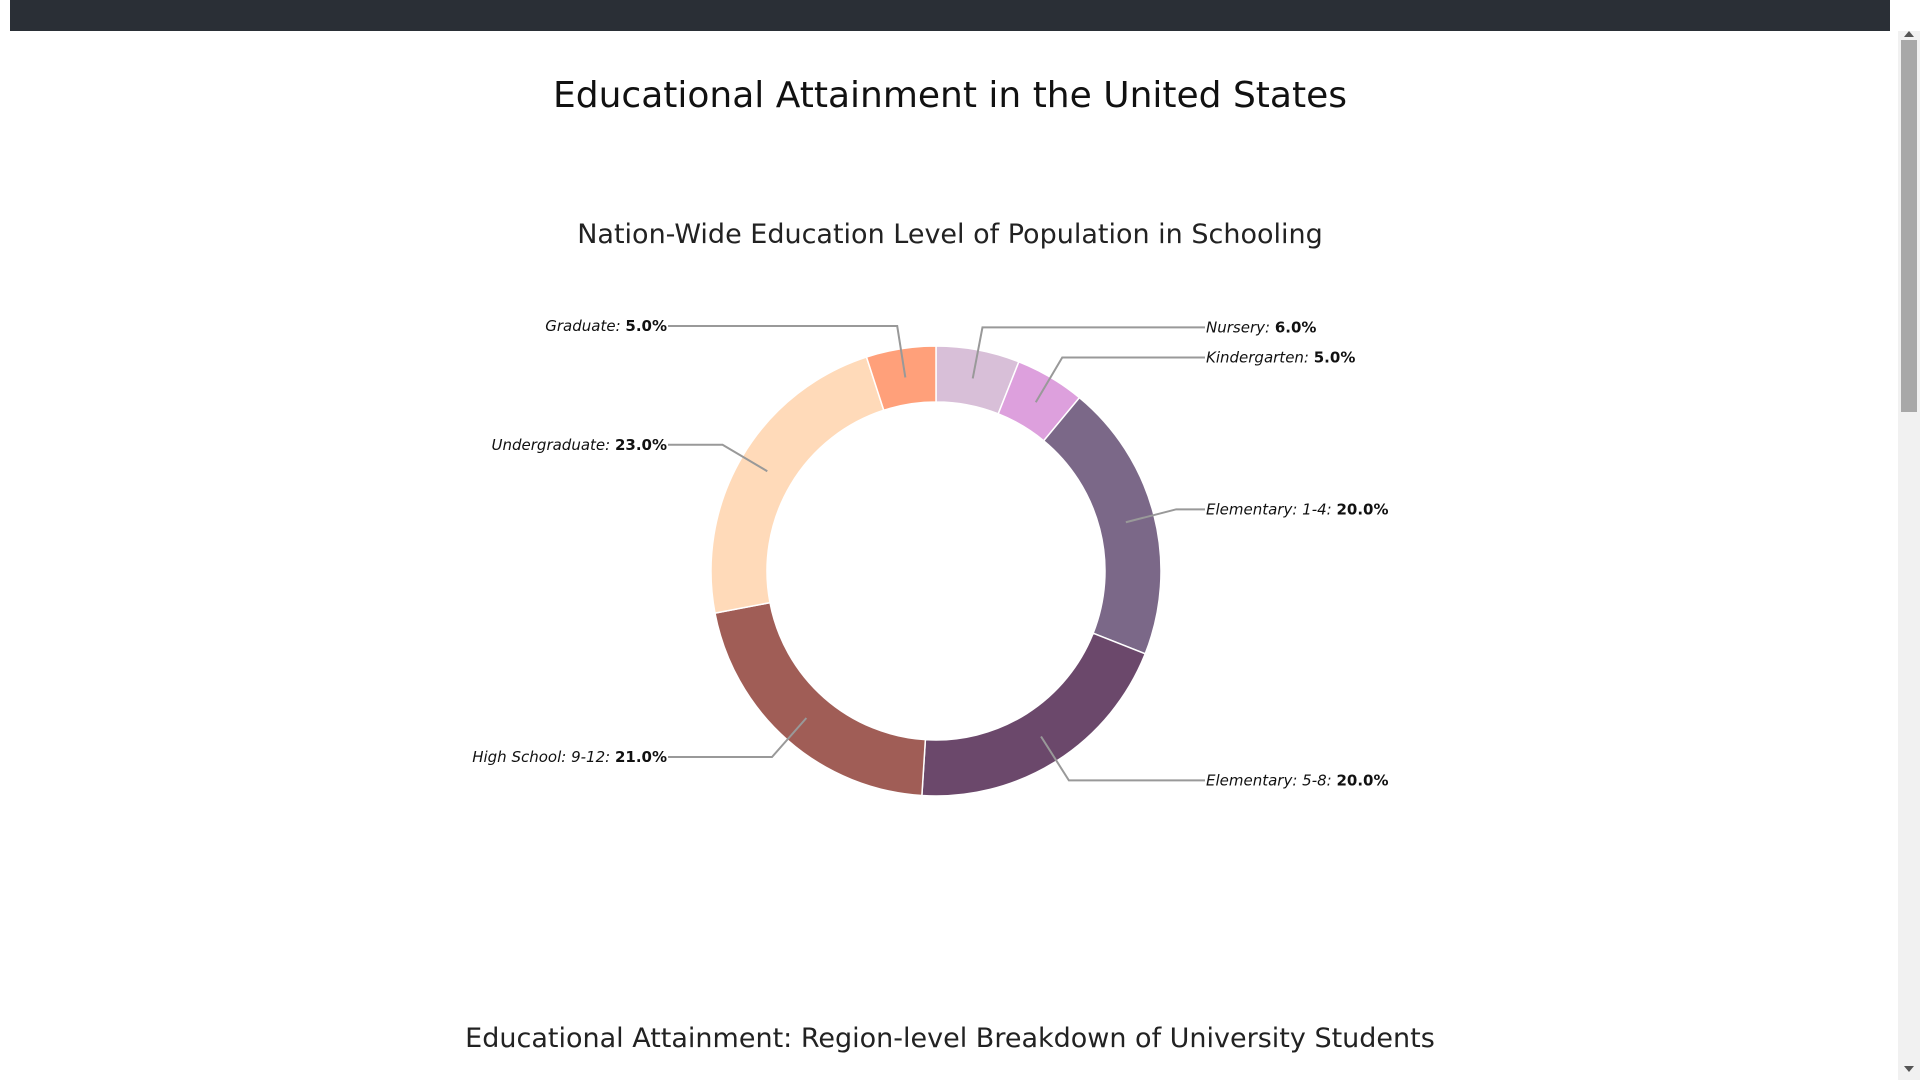 The height and width of the screenshot is (1080, 1920). Describe the element at coordinates (797, 485) in the screenshot. I see `donut-slice-undergraduate` at that location.